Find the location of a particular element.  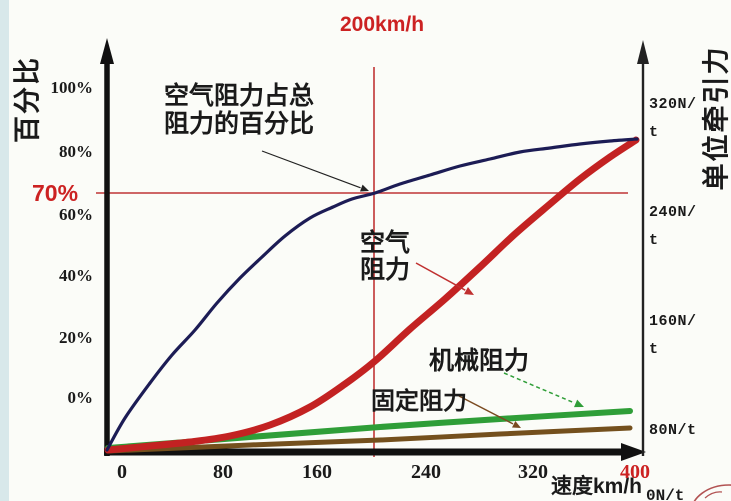

r-tick-160: 160N/ t is located at coordinates (673, 335).